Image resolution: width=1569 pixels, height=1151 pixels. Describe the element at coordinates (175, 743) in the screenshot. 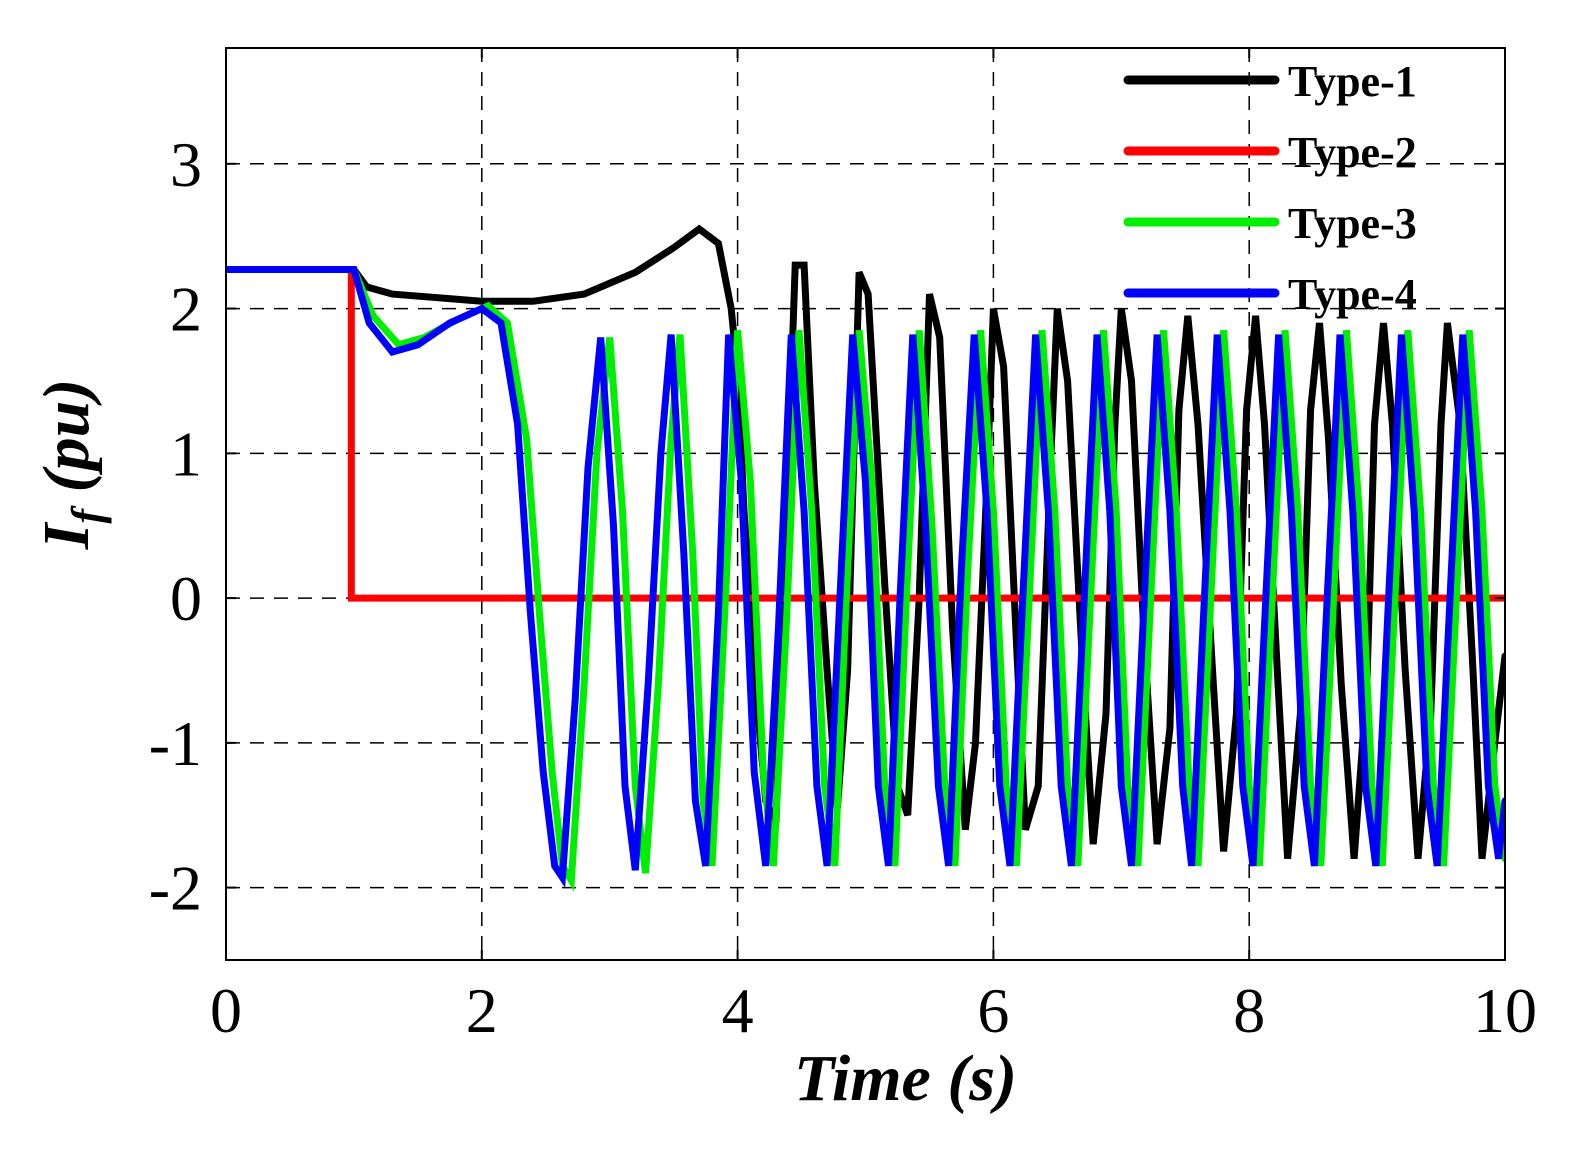

I see `y-tick-label: -1` at that location.